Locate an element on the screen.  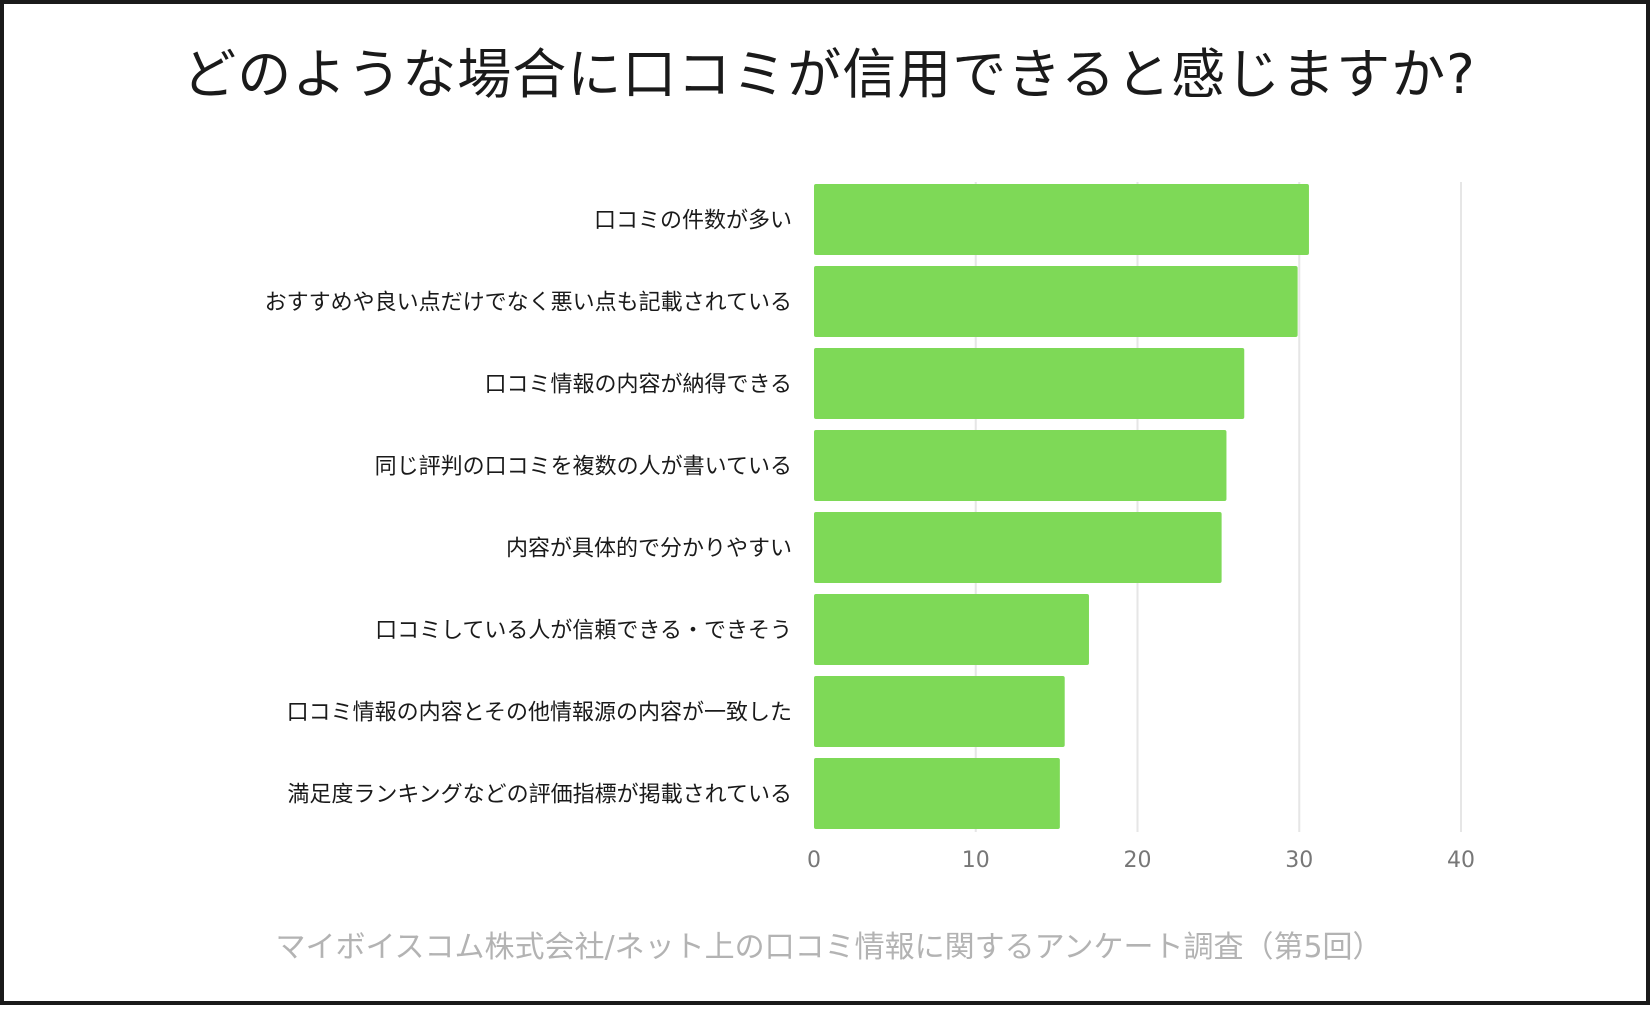
x-tick-label: 0 is located at coordinates (814, 860).